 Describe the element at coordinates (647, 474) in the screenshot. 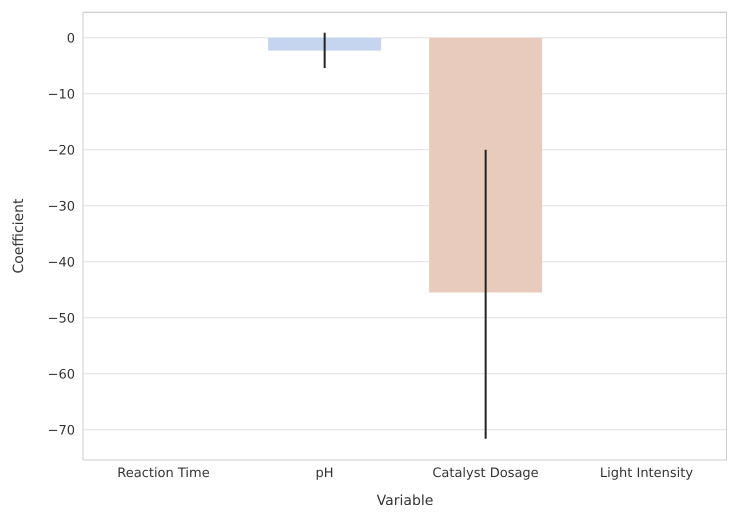

I see `x-tick-label: Light Intensity` at that location.